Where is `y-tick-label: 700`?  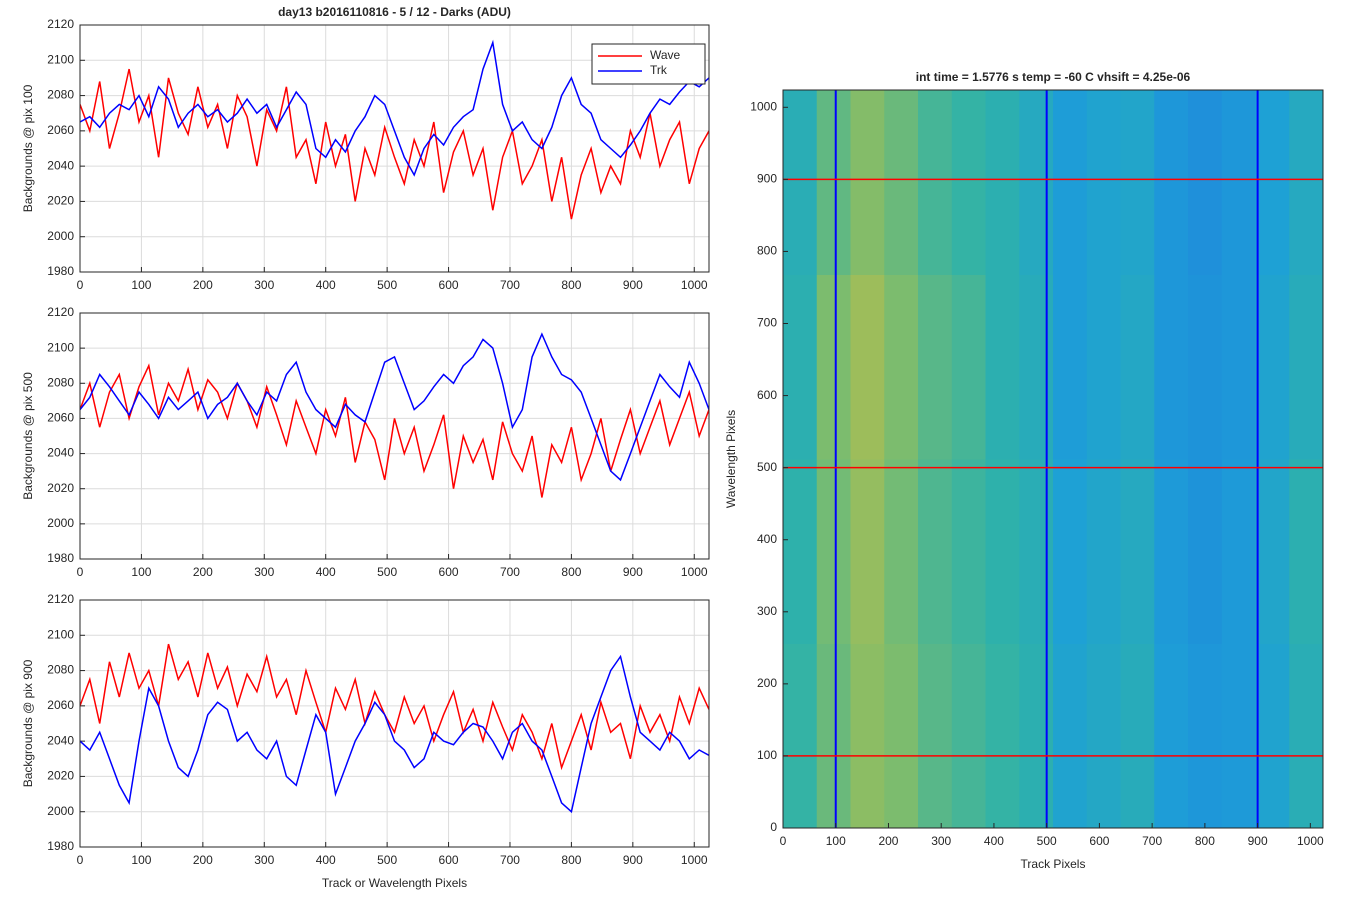 y-tick-label: 700 is located at coordinates (767, 323).